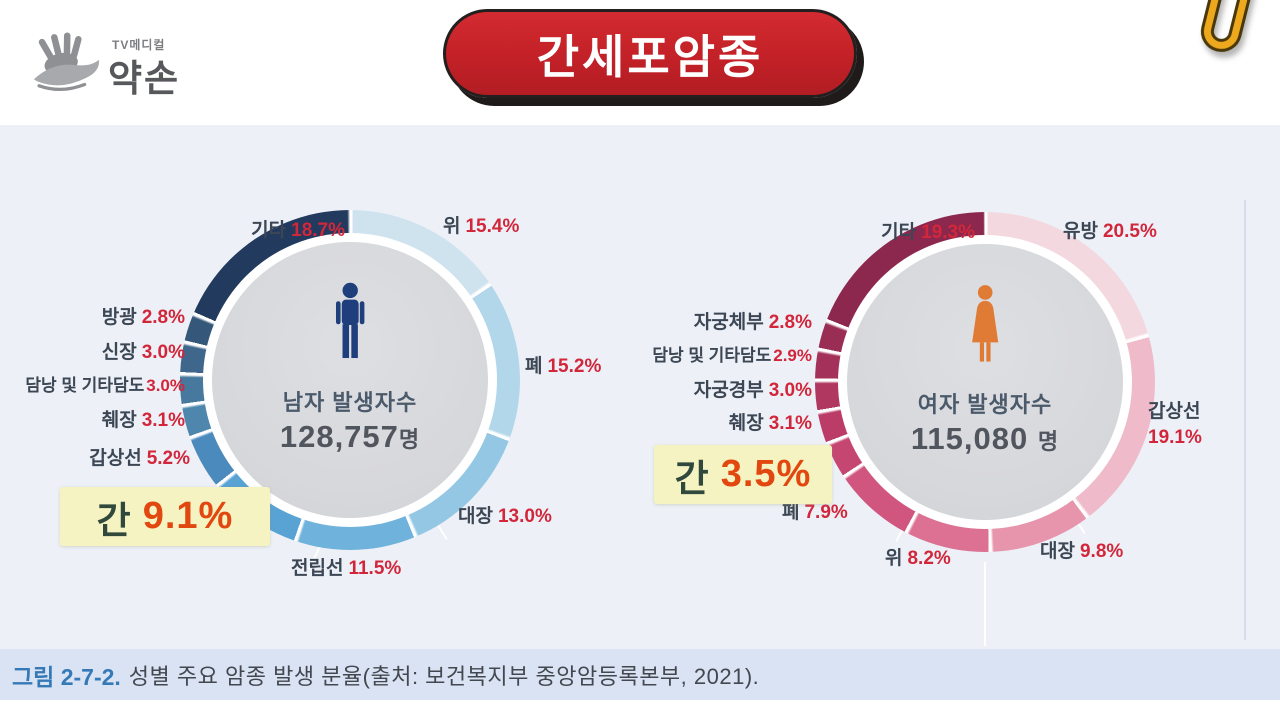 The height and width of the screenshot is (720, 1280). Describe the element at coordinates (969, 438) in the screenshot. I see `female-count: 115,080` at that location.